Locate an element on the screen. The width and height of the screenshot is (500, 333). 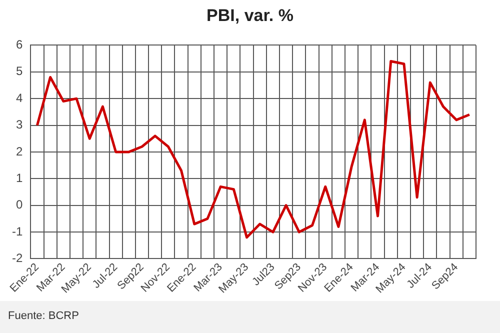
source-note: Fuente: BCRP is located at coordinates (43, 315).